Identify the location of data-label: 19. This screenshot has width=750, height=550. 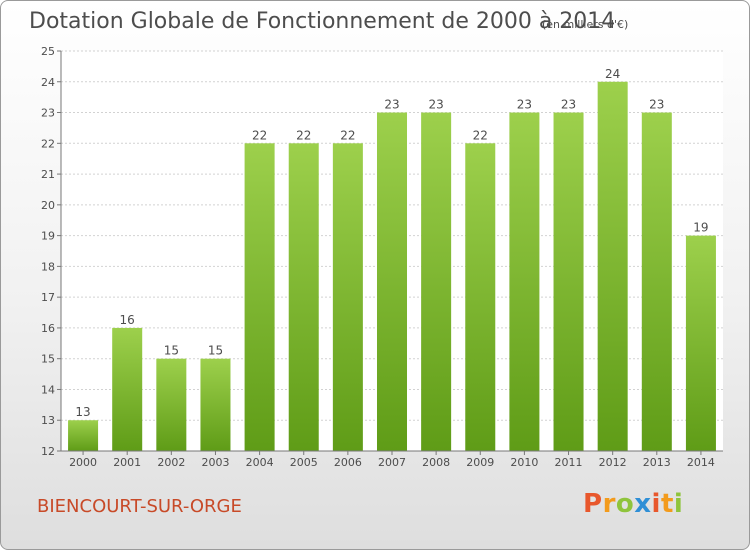
(700, 228).